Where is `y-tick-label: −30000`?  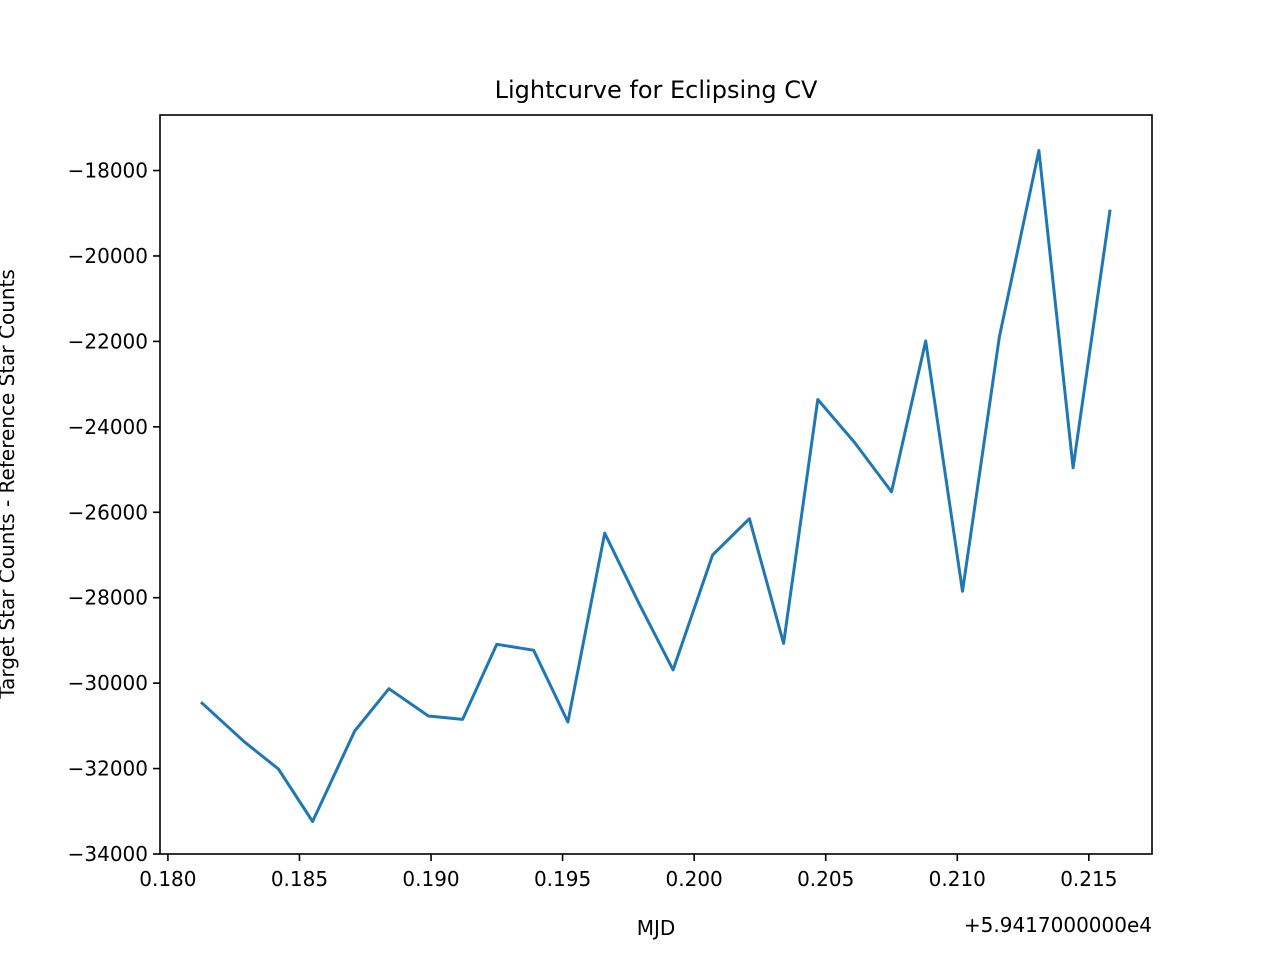 y-tick-label: −30000 is located at coordinates (108, 683).